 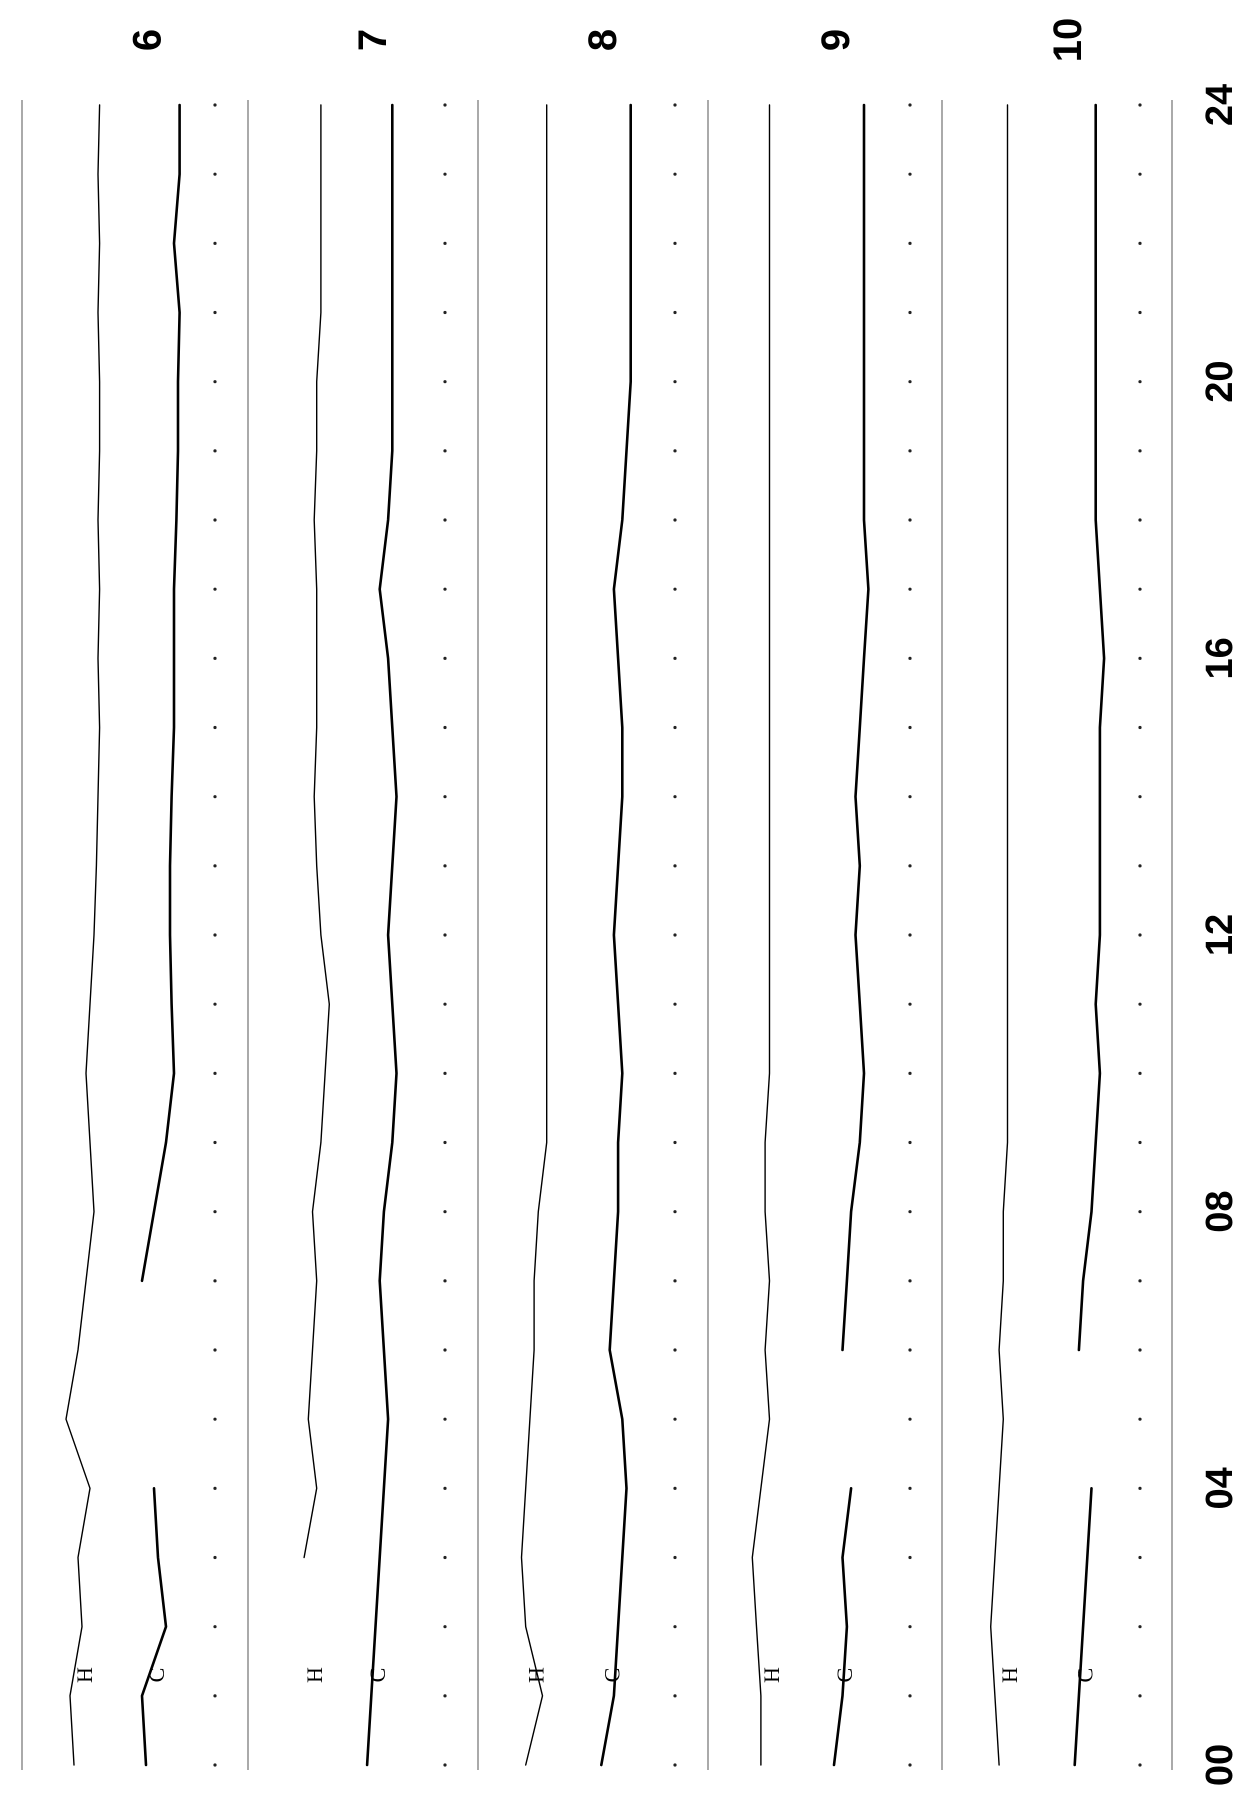 What do you see at coordinates (836, 40) in the screenshot?
I see `day-label-9: 9` at bounding box center [836, 40].